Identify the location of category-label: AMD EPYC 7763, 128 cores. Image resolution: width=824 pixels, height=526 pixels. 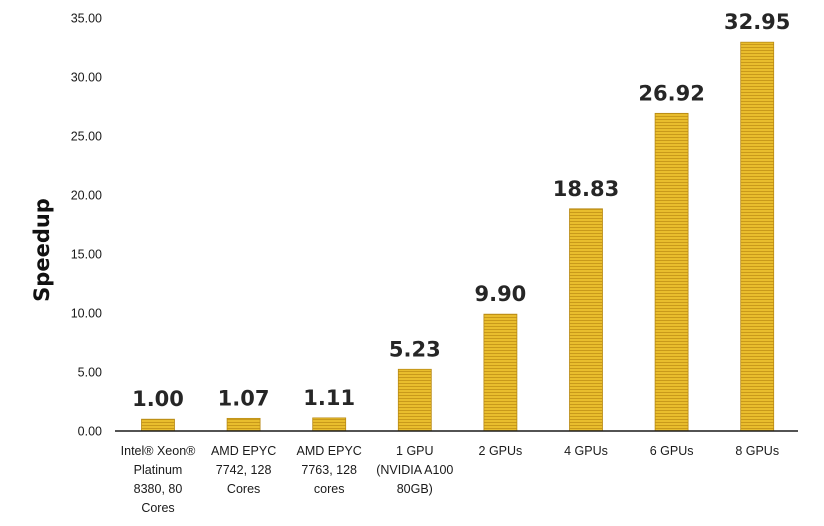
(329, 470).